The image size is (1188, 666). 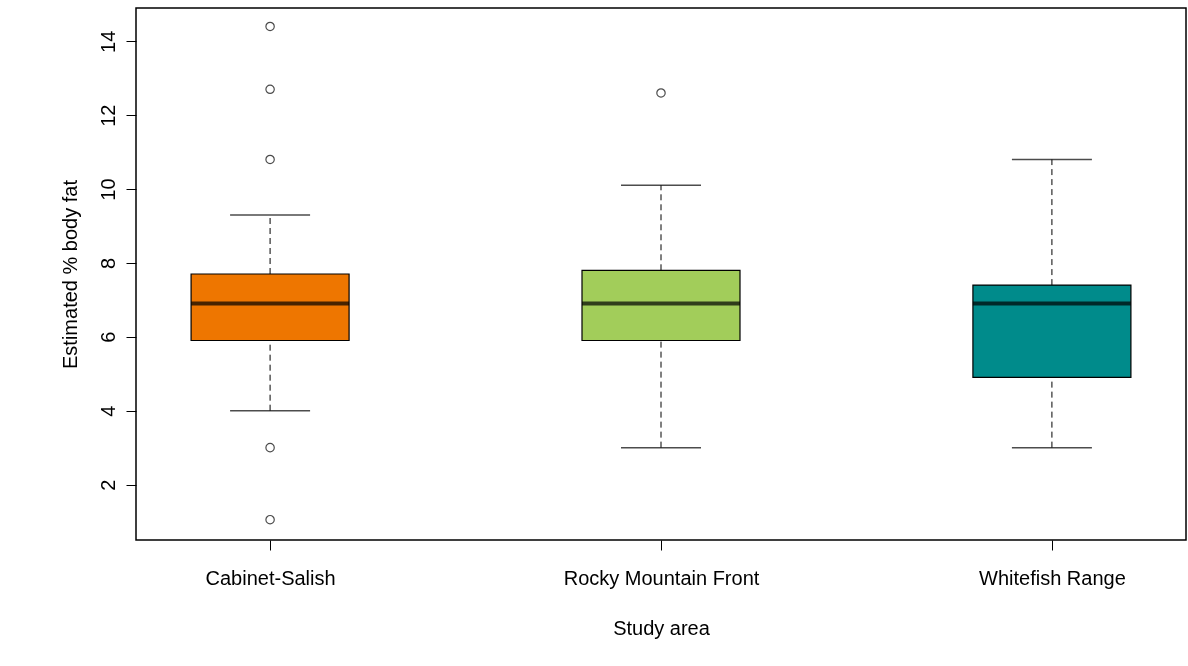 I want to click on x-tick-label: Cabinet-Salish, so click(x=270, y=577).